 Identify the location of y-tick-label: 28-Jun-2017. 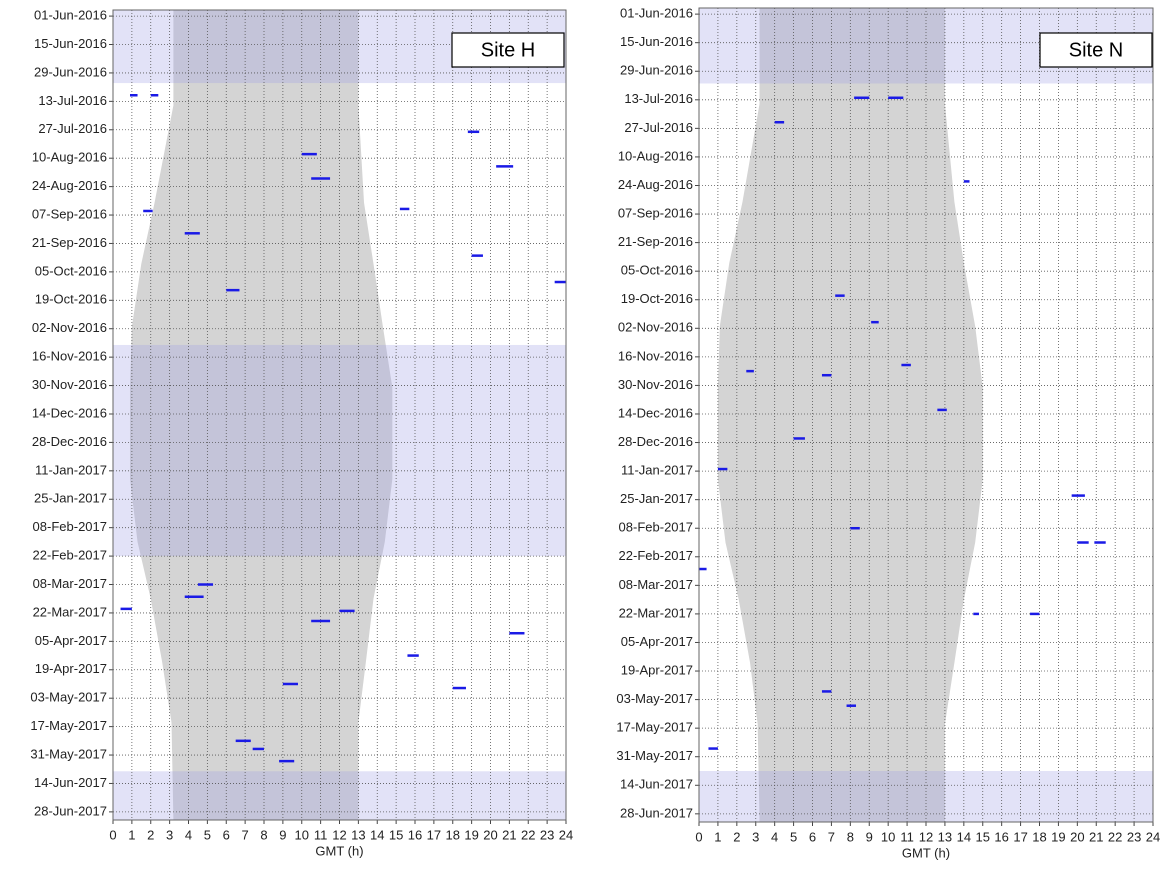
(656, 812).